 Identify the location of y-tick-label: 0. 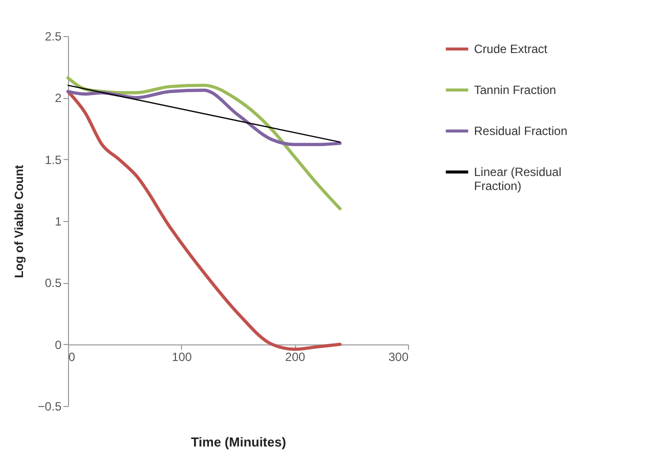
(58, 345).